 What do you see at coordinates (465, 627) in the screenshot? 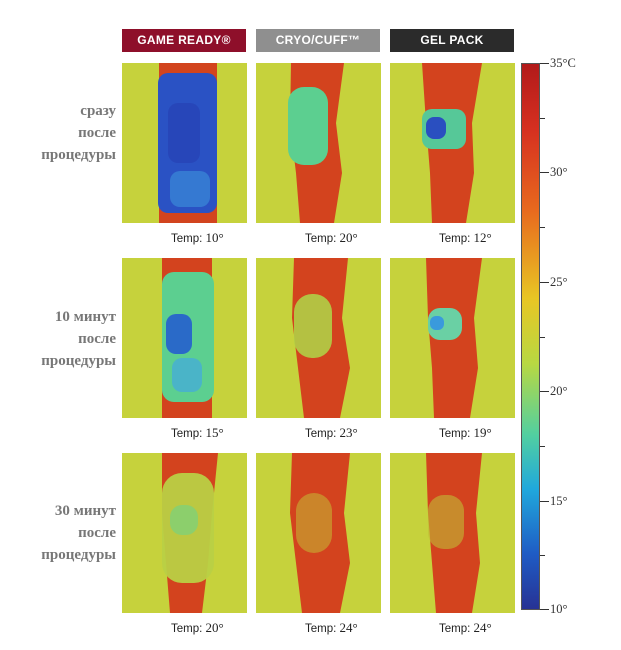
I see `temp-gel-pack-30-min: Temp: 24°` at bounding box center [465, 627].